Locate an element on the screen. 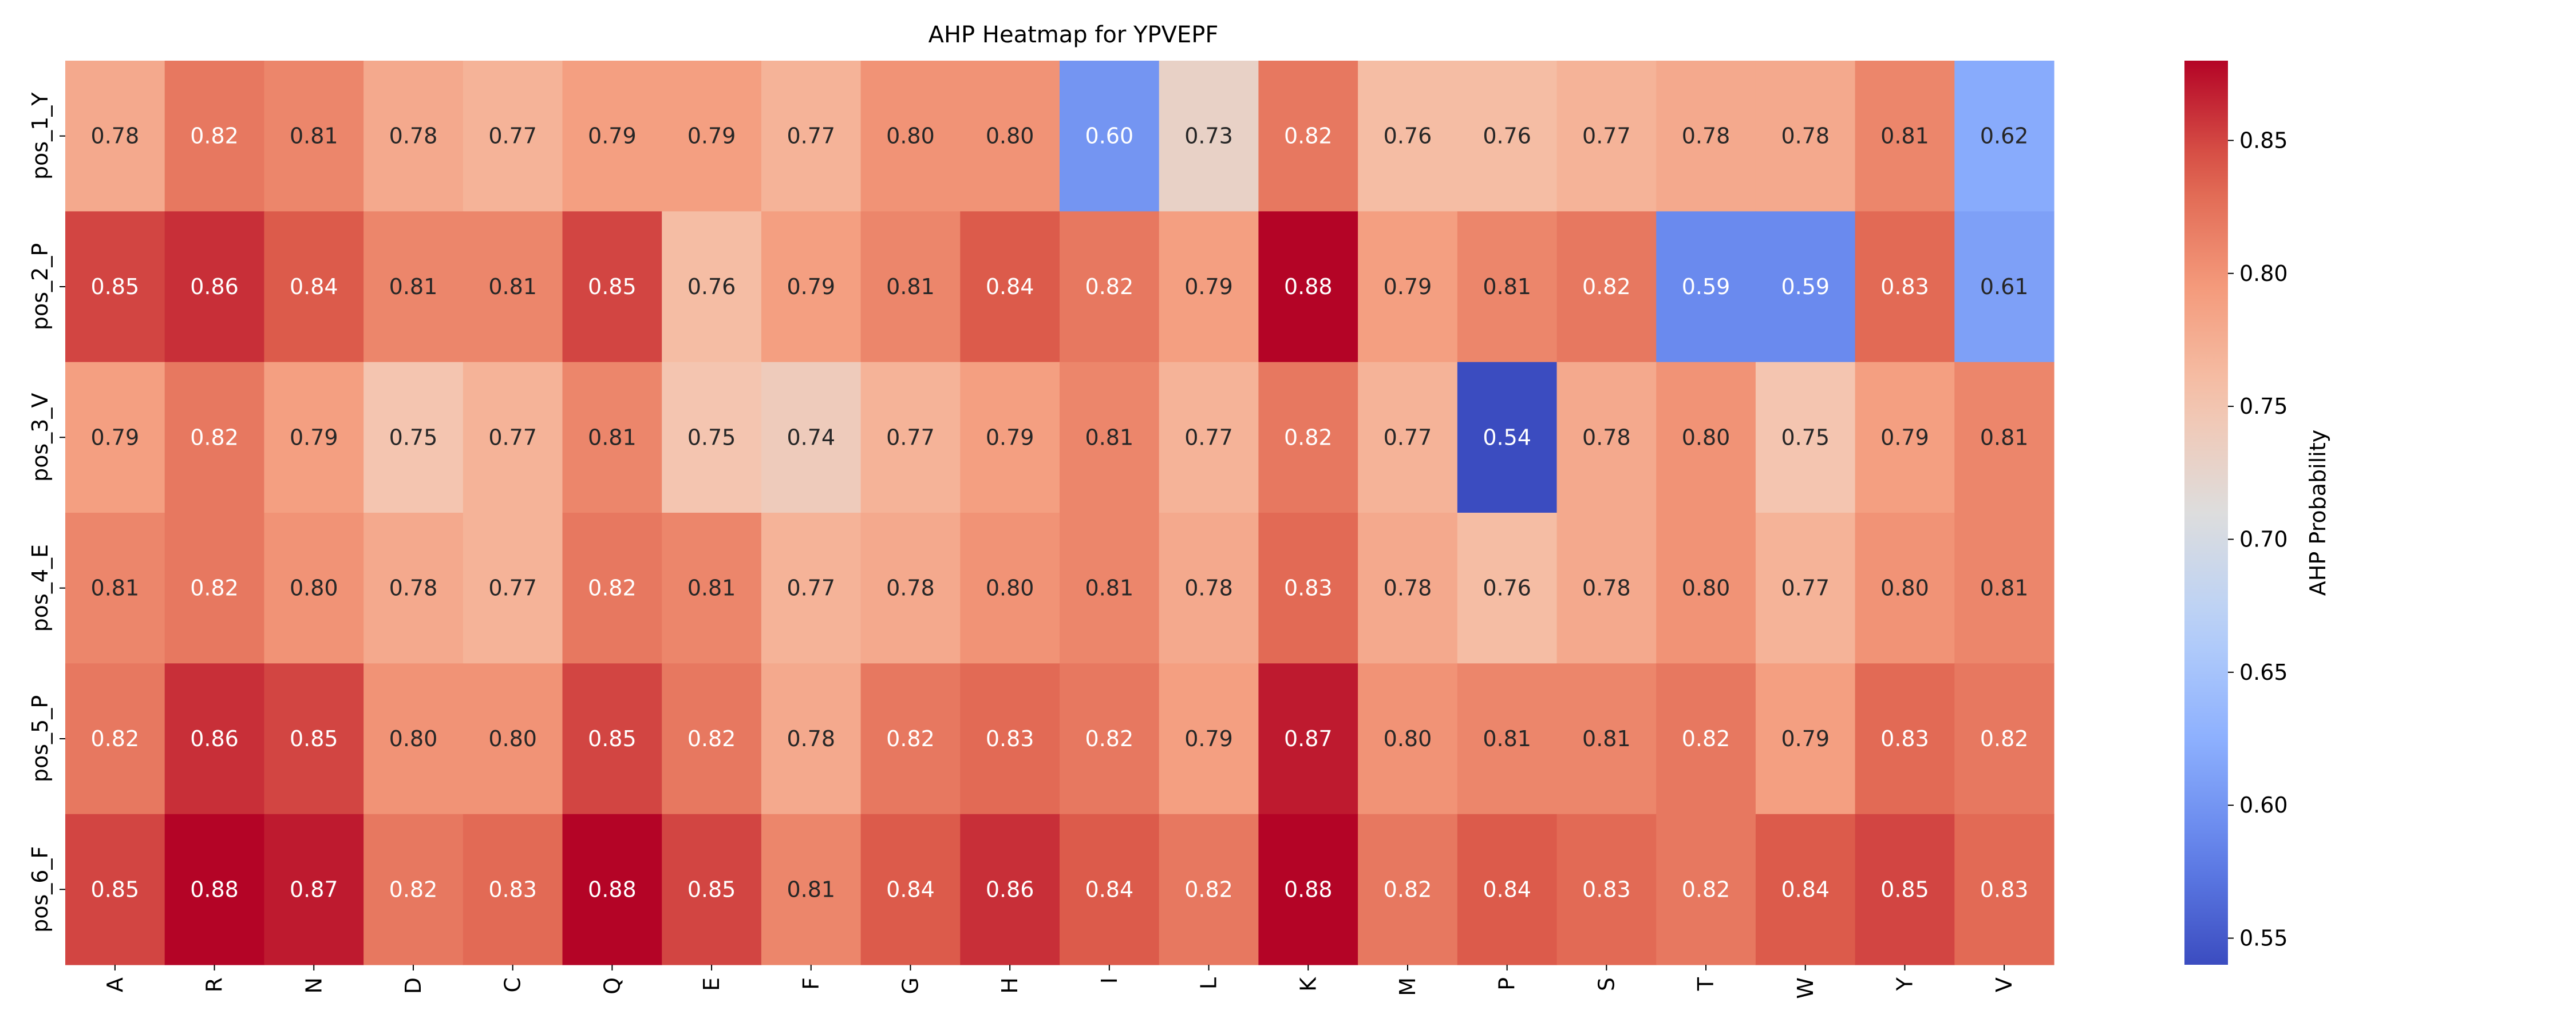 Image resolution: width=2576 pixels, height=1030 pixels. cell-value-label: 0.60 is located at coordinates (1109, 136).